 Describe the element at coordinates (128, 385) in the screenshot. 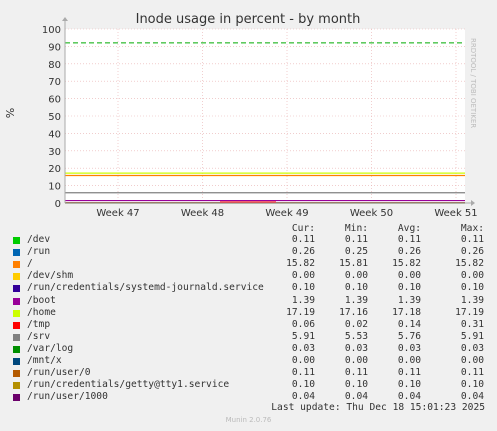

I see `legend-series-name: /run/credentials/getty@tty1.service` at that location.